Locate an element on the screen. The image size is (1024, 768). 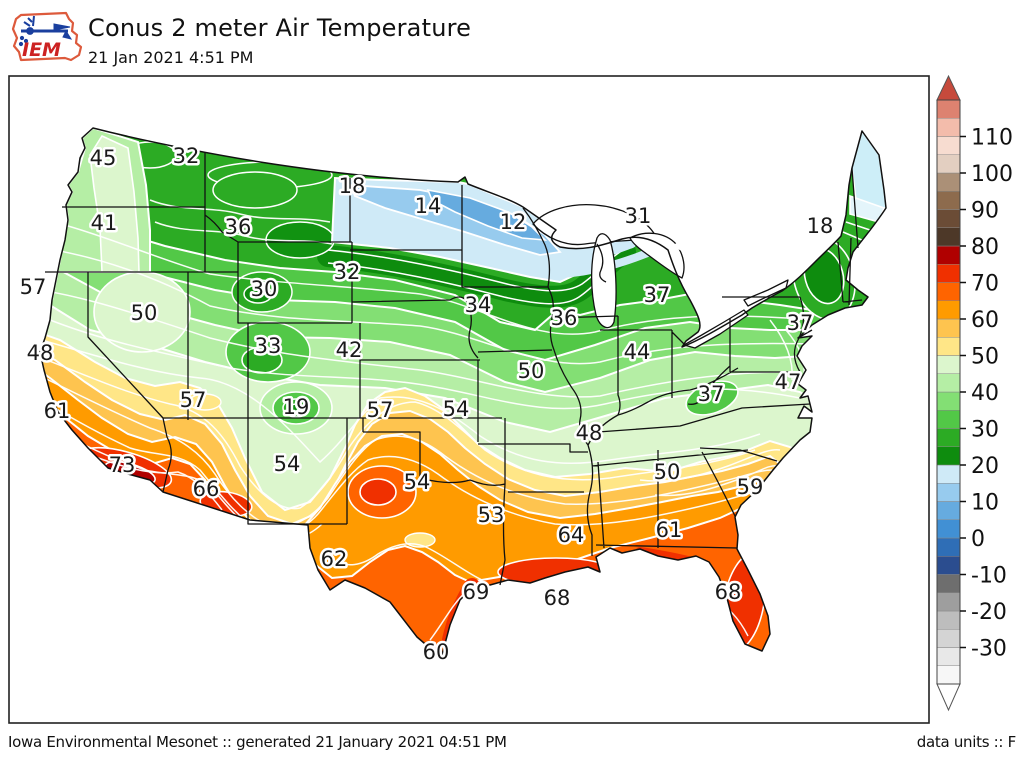
contour-label: 14 is located at coordinates (428, 206).